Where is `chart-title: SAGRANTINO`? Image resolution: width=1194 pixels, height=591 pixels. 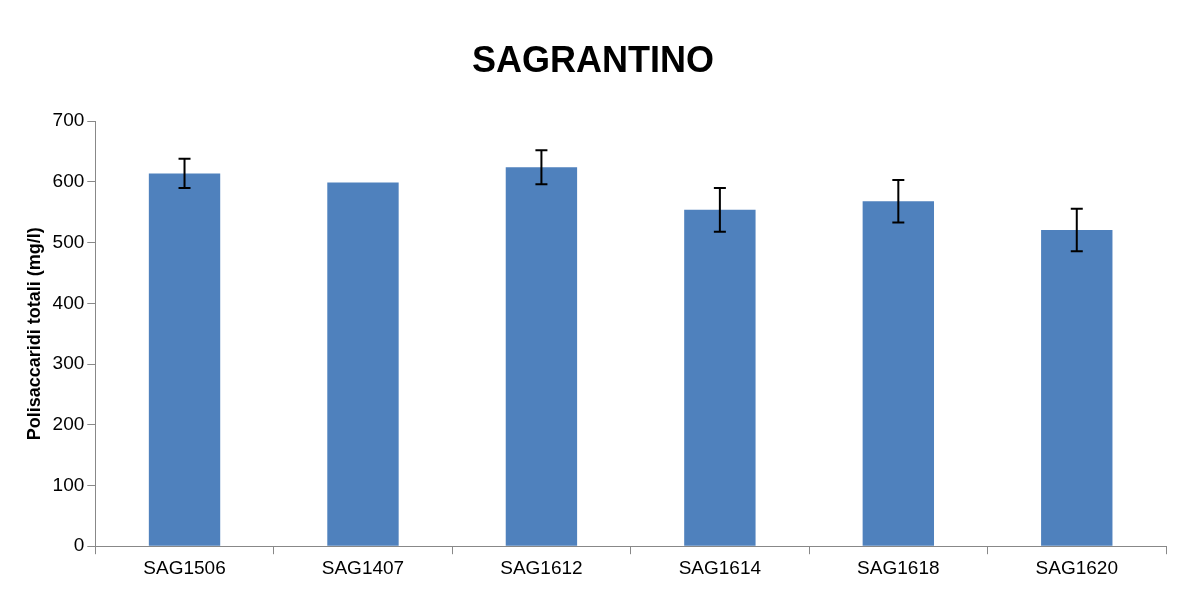
chart-title: SAGRANTINO is located at coordinates (593, 59).